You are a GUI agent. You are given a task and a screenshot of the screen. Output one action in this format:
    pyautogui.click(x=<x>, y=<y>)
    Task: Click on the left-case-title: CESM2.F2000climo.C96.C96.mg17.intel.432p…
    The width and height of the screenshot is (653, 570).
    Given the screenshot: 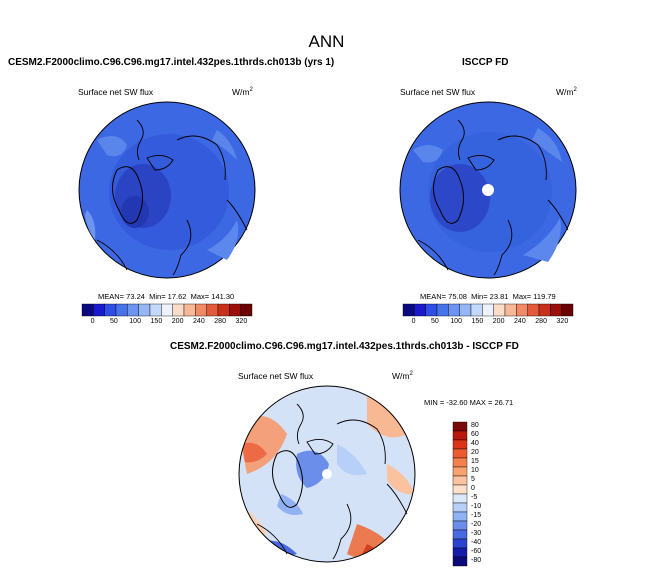 What is the action you would take?
    pyautogui.click(x=171, y=62)
    